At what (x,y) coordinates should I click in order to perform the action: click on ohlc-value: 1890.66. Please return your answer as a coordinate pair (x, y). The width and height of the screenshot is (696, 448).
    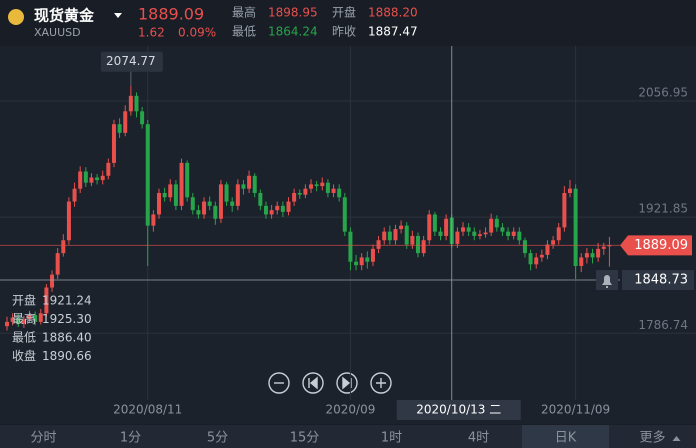
    Looking at the image, I should click on (67, 356).